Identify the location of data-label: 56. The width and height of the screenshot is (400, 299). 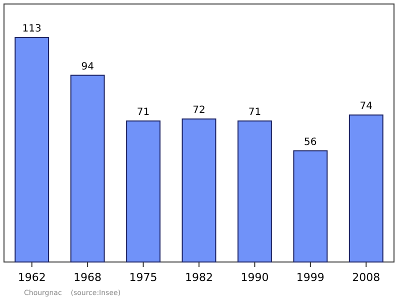
(310, 142).